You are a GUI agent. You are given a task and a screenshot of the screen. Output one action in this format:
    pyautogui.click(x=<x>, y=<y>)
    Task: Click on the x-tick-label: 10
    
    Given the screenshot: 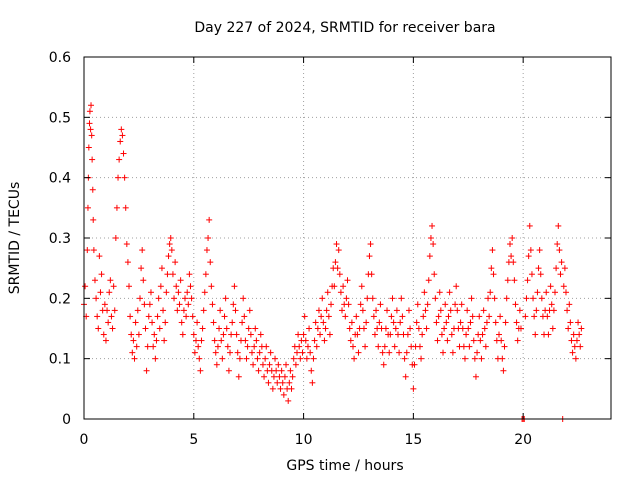 What is the action you would take?
    pyautogui.click(x=304, y=440)
    